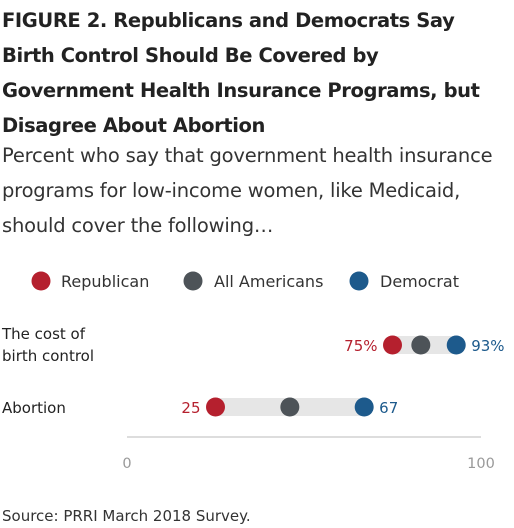  Describe the element at coordinates (34, 408) in the screenshot. I see `row-label-line: Abortion` at that location.